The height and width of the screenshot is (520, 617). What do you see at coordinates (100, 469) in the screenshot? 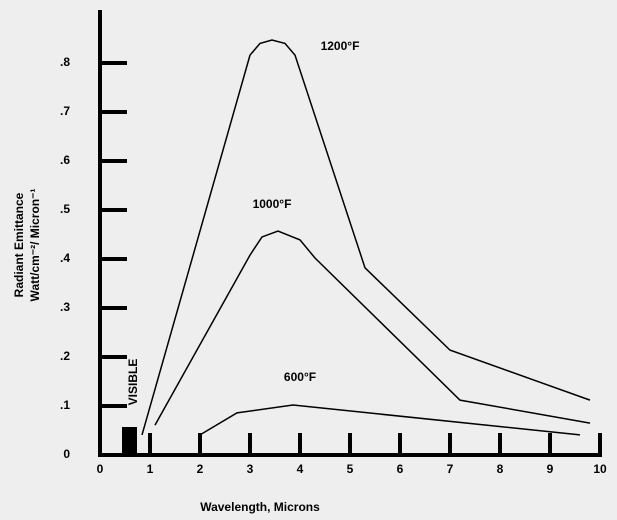
I see `x-tick-label: 0` at bounding box center [100, 469].